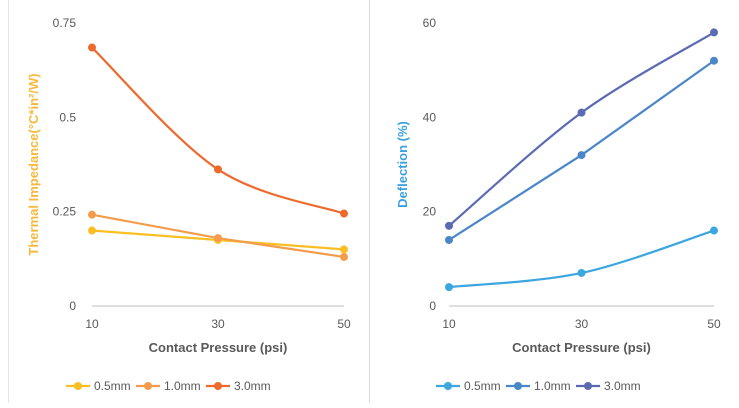 The image size is (739, 408). What do you see at coordinates (67, 117) in the screenshot?
I see `y-tick-label: 0.5` at bounding box center [67, 117].